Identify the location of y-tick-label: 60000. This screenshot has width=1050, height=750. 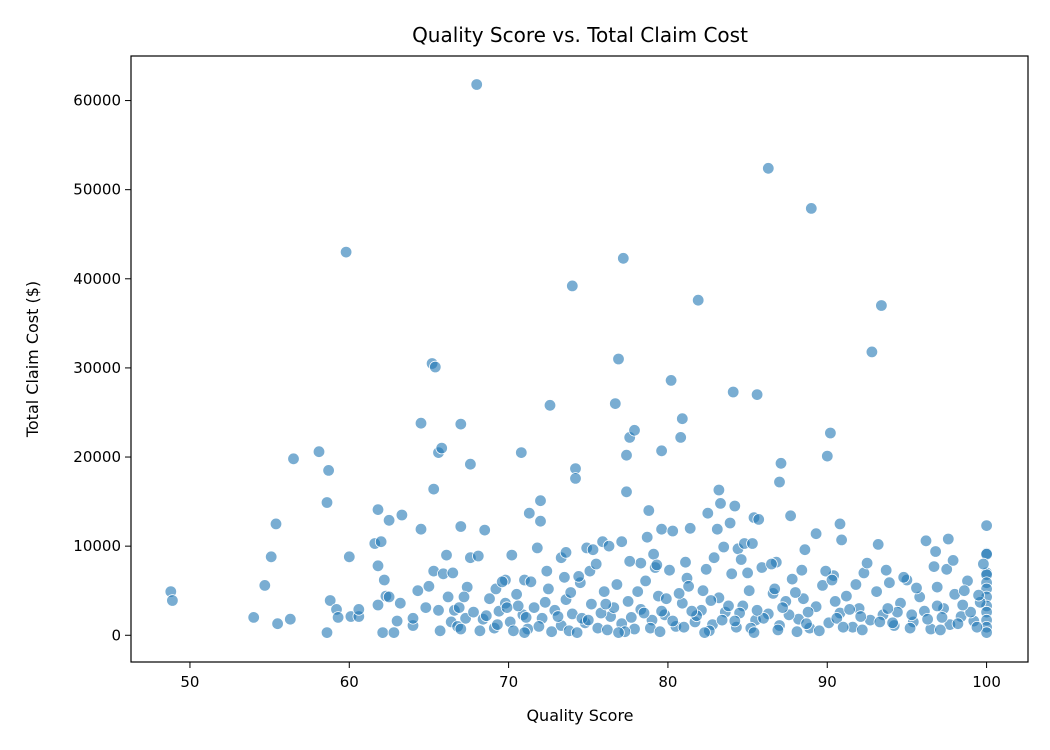
(97, 101).